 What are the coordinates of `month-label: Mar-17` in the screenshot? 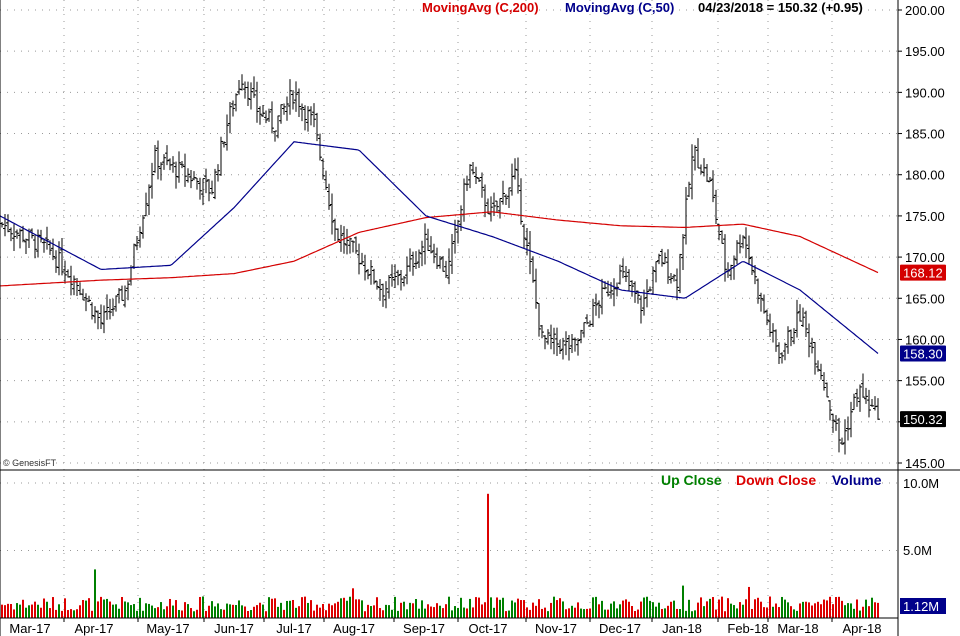 It's located at (29, 628).